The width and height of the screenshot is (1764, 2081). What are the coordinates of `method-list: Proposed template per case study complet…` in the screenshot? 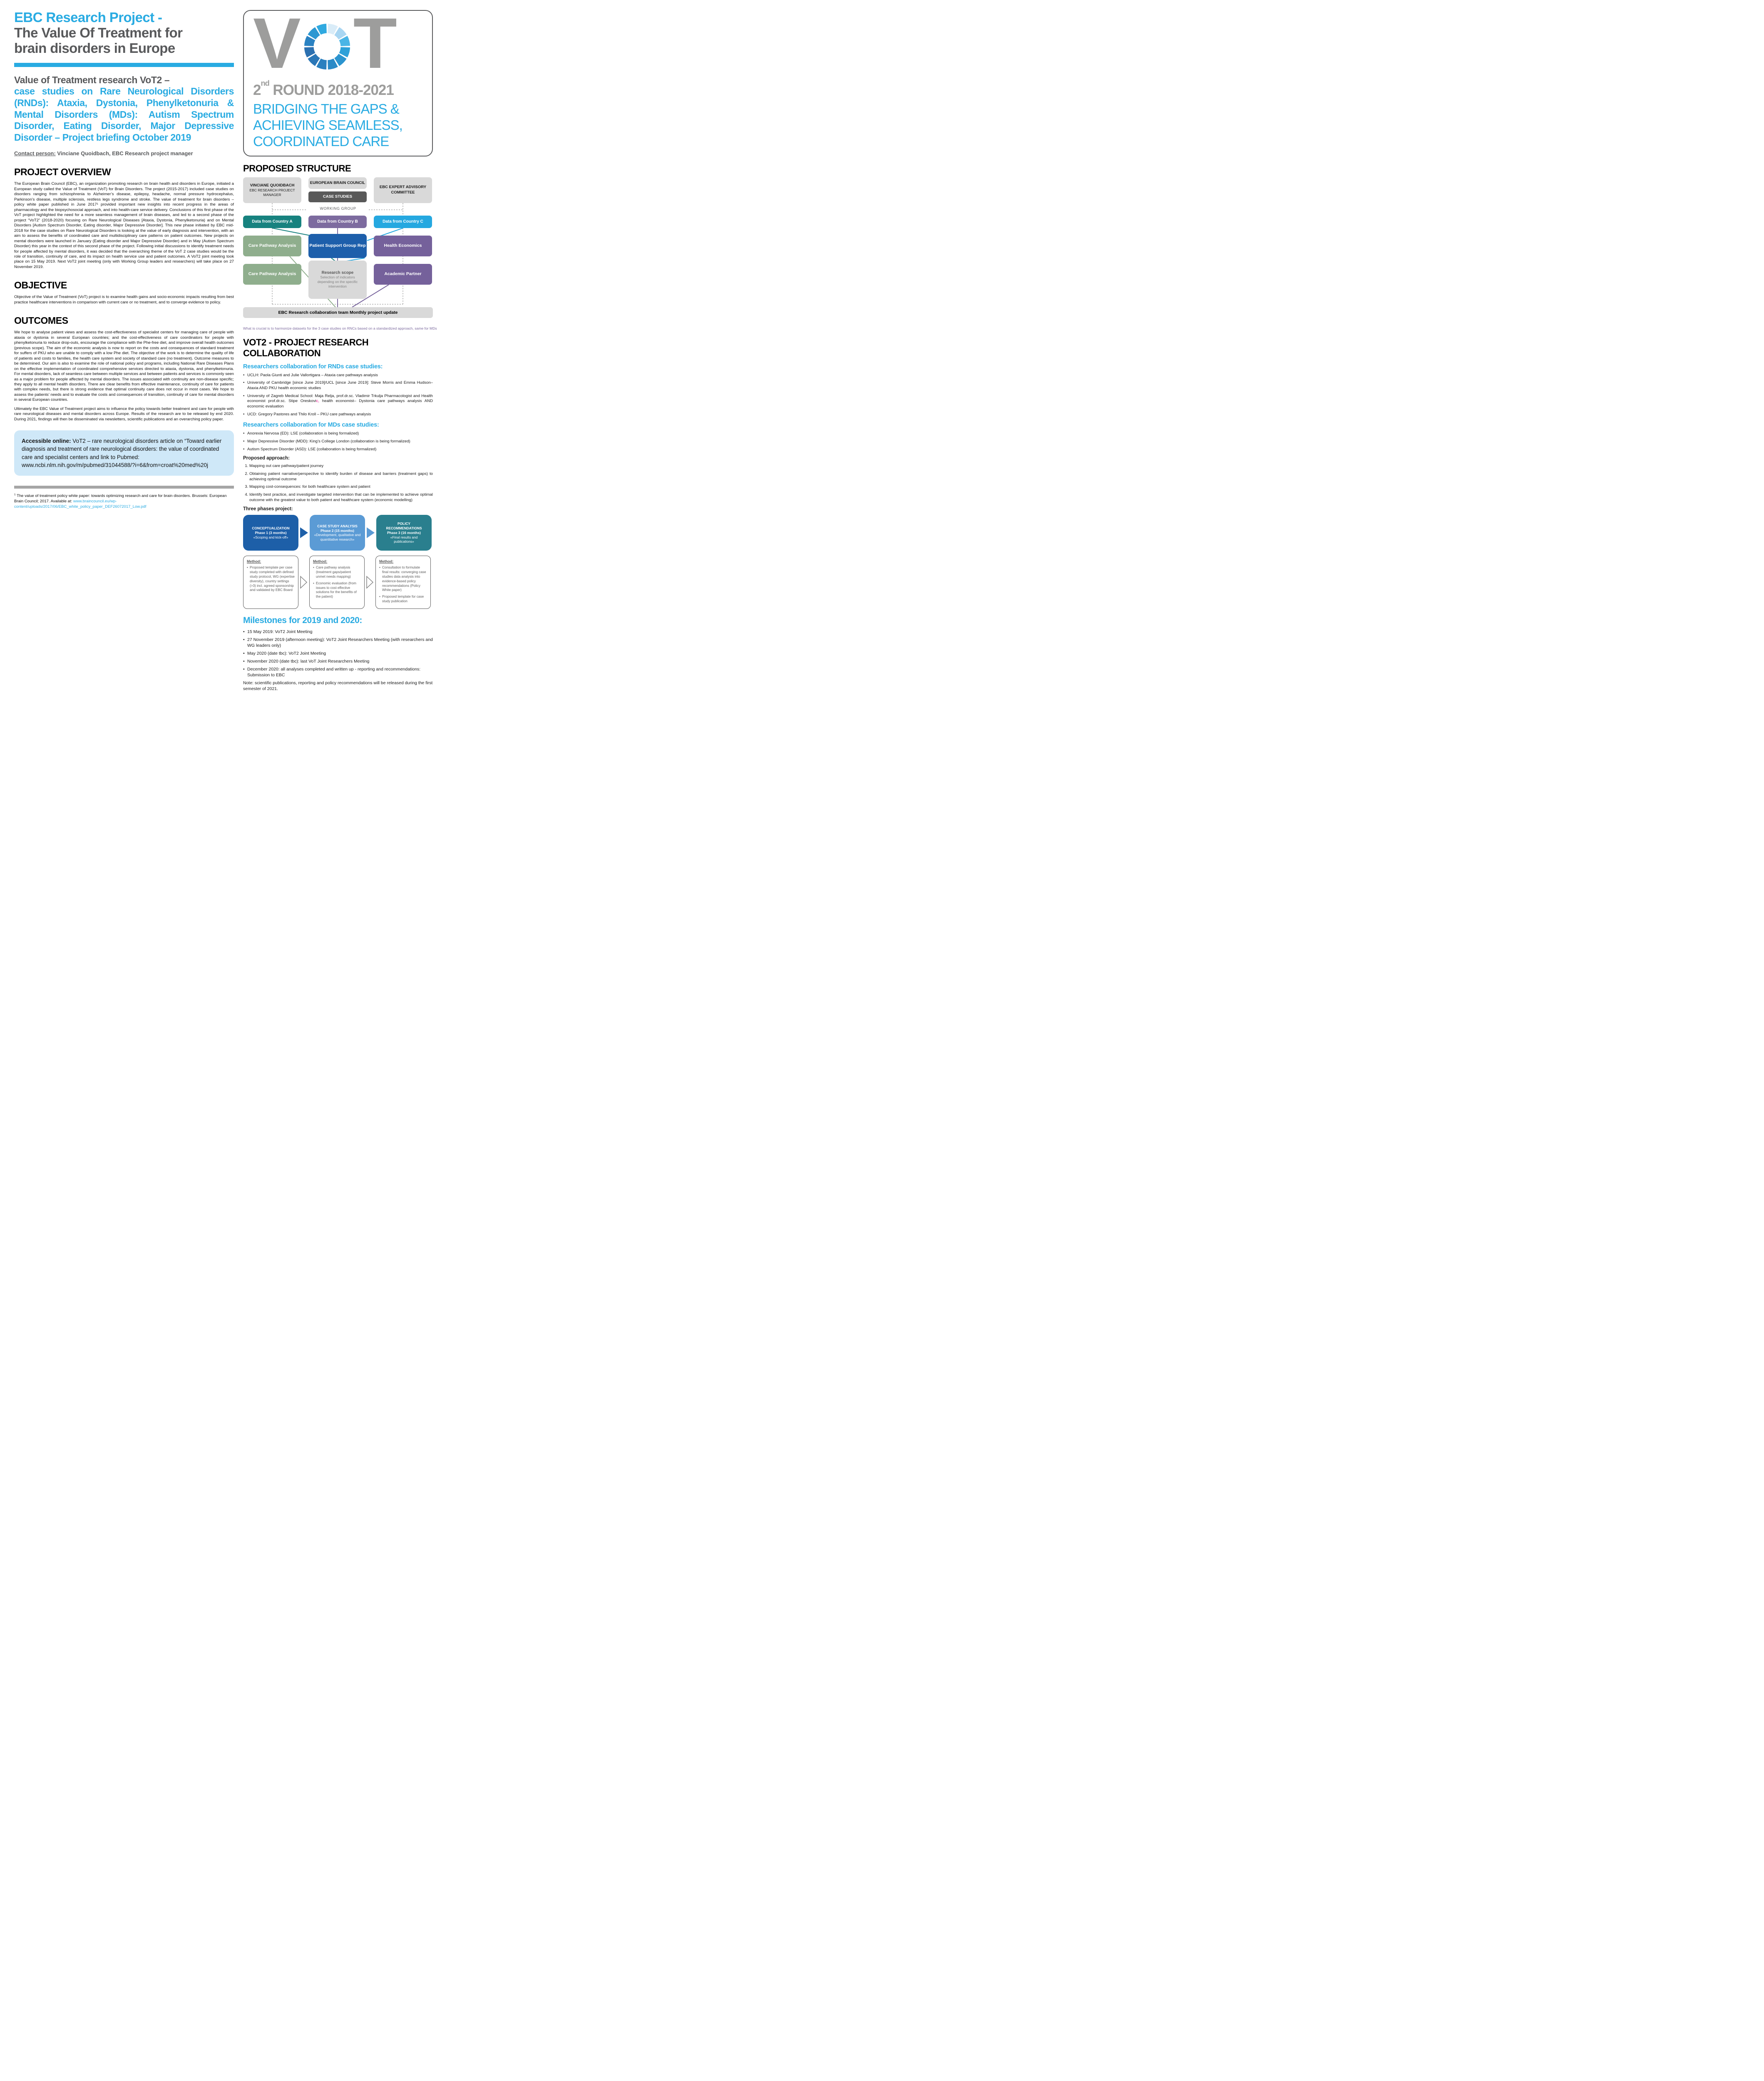 It's located at (271, 579).